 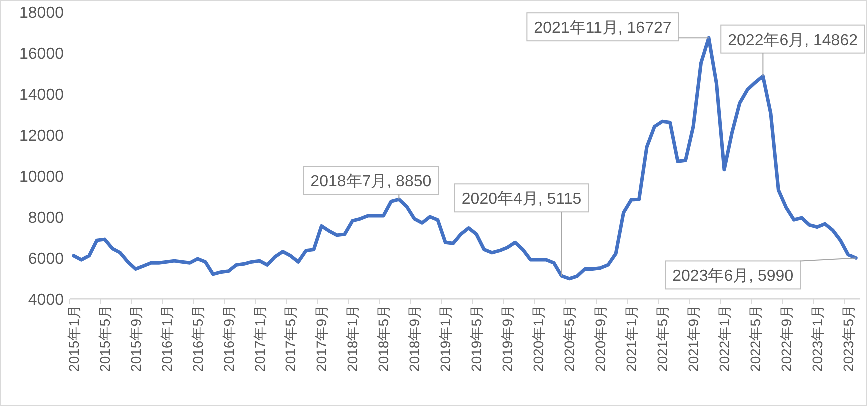 I want to click on x-tick-label: 2022年1月, so click(x=724, y=338).